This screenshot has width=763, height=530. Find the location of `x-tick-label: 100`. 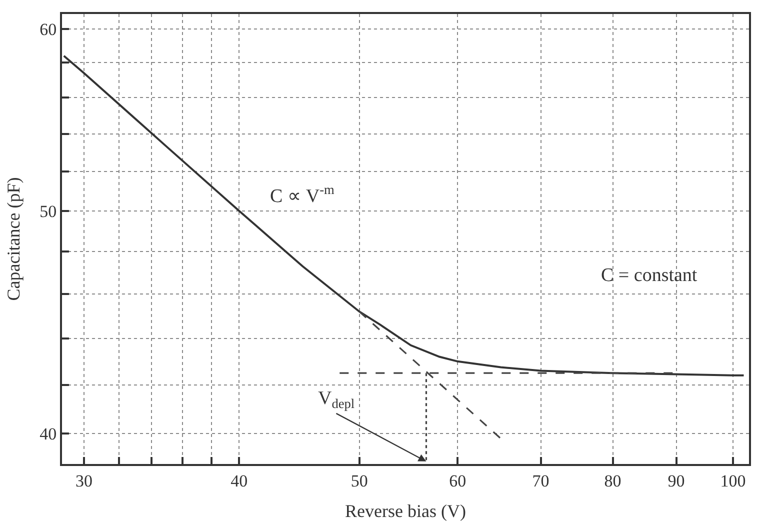

x-tick-label: 100 is located at coordinates (733, 480).